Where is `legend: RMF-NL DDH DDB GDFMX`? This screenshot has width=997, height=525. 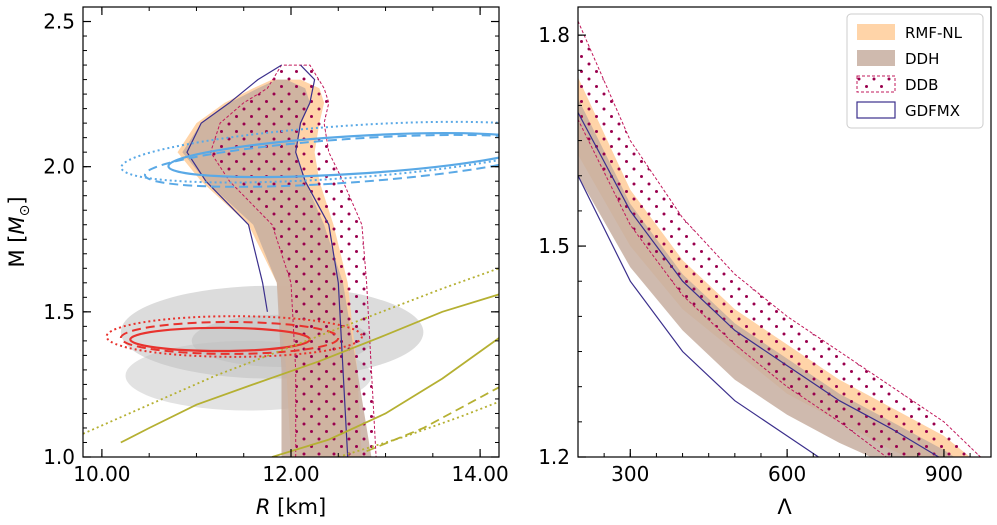
legend: RMF-NL DDH DDB GDFMX is located at coordinates (915, 71).